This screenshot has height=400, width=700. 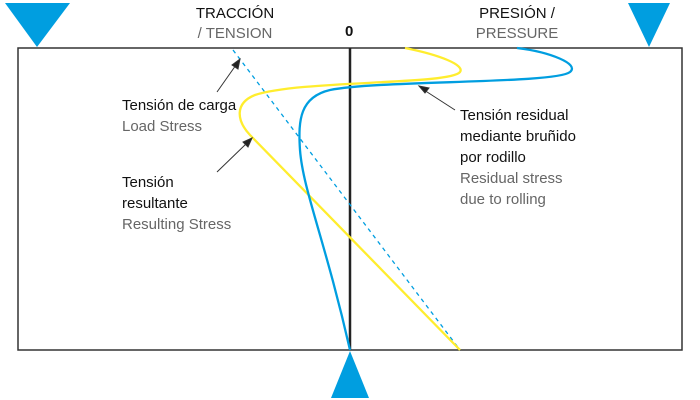 What do you see at coordinates (179, 105) in the screenshot?
I see `load-stress-label-es: Tensión de carga` at bounding box center [179, 105].